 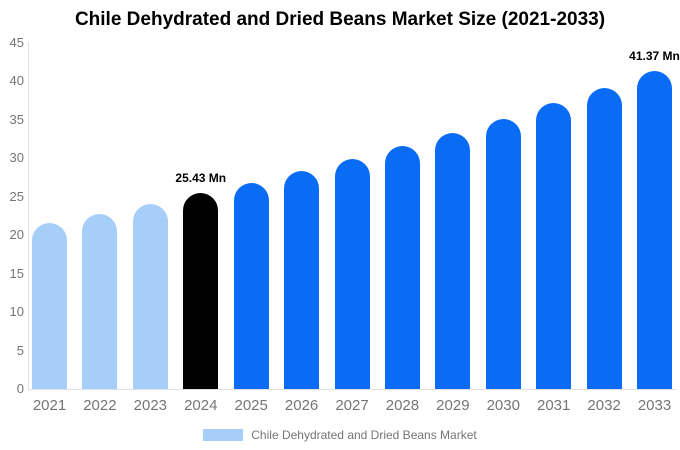 What do you see at coordinates (16, 119) in the screenshot?
I see `y-tick-label-35: 35` at bounding box center [16, 119].